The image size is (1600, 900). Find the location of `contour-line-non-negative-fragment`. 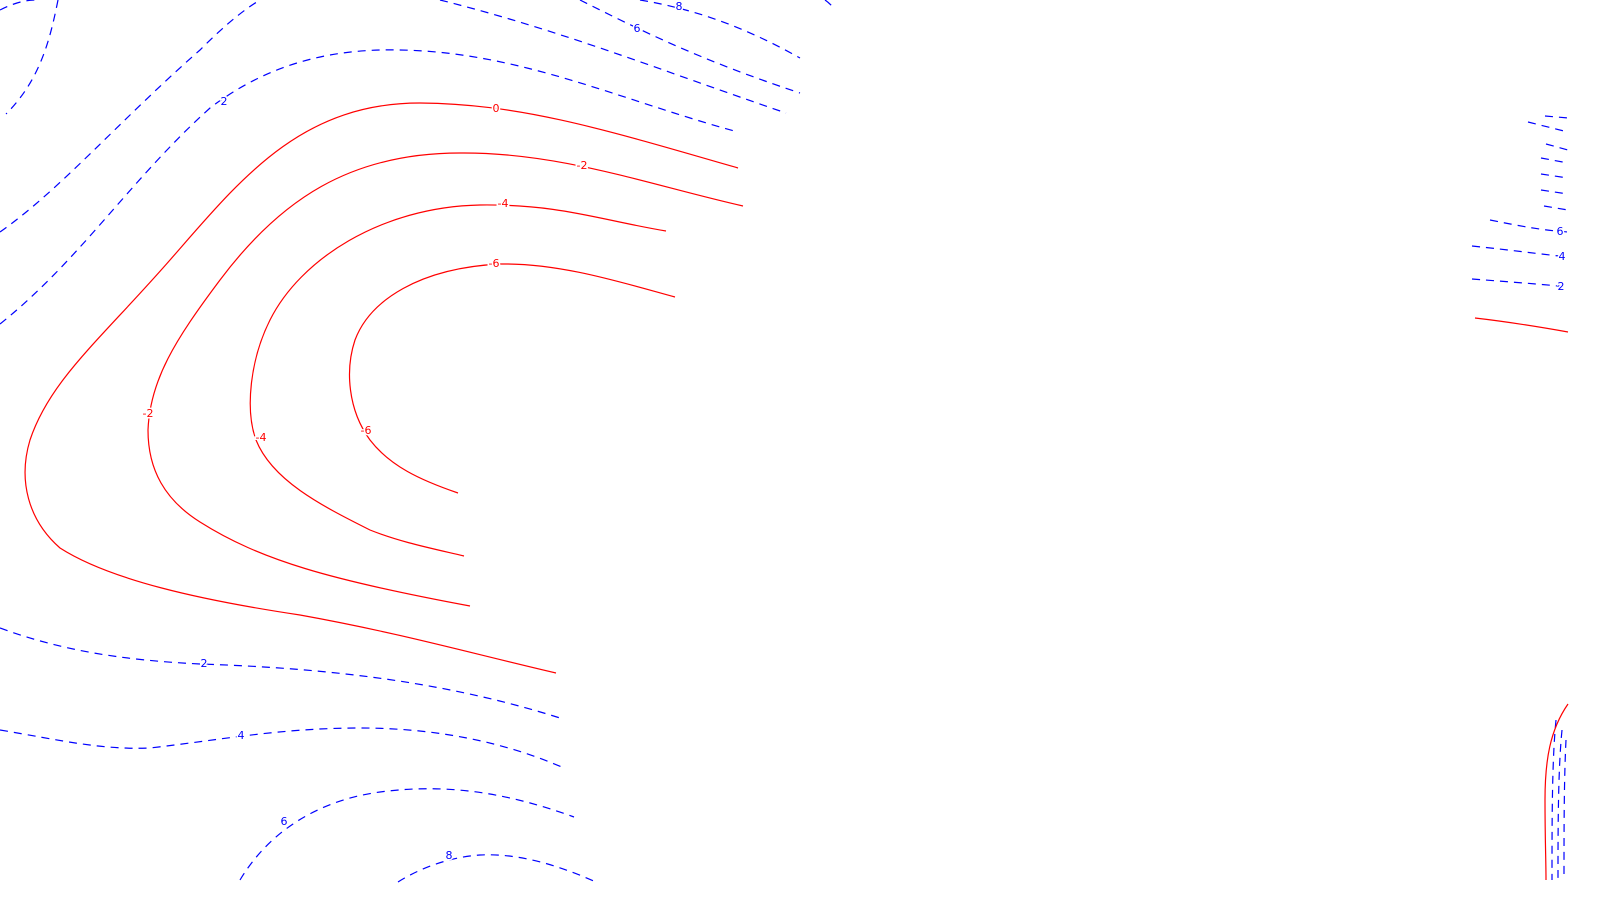

contour-line-non-negative-fragment is located at coordinates (1556, 792).